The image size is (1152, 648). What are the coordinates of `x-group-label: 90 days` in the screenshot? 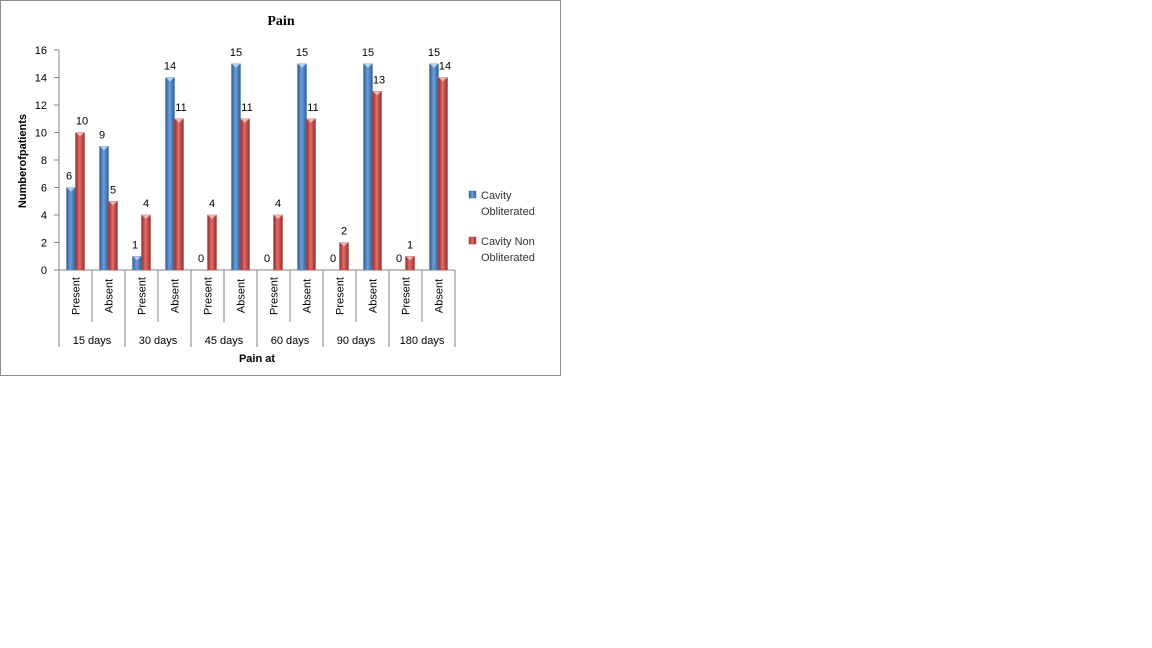 It's located at (356, 341).